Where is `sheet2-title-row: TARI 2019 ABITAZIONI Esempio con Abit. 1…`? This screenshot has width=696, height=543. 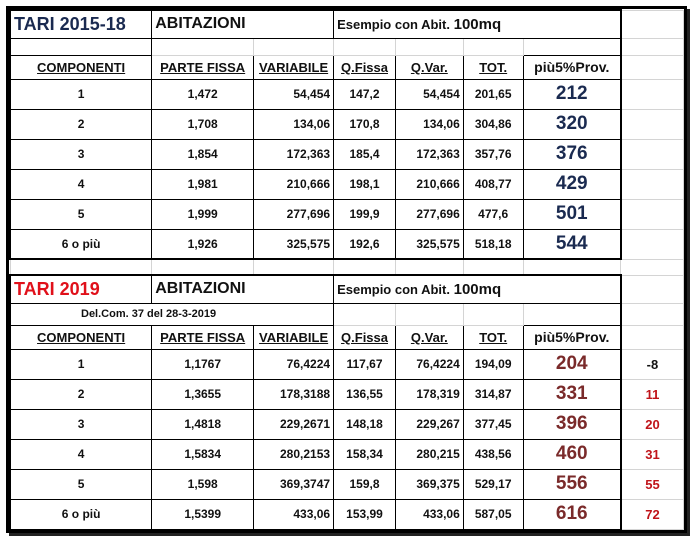 sheet2-title-row: TARI 2019 ABITAZIONI Esempio con Abit. 1… is located at coordinates (346, 289).